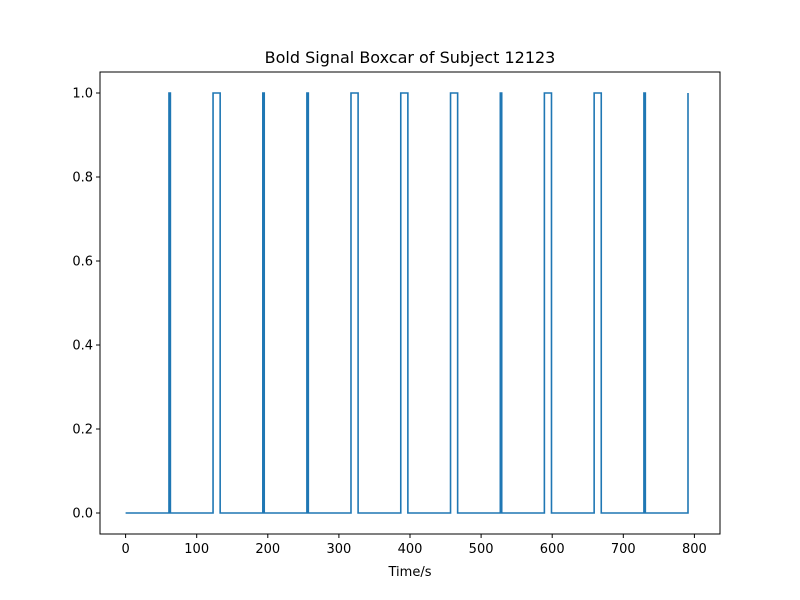 This screenshot has width=800, height=600. What do you see at coordinates (82, 262) in the screenshot?
I see `y-tick-label: 0.6` at bounding box center [82, 262].